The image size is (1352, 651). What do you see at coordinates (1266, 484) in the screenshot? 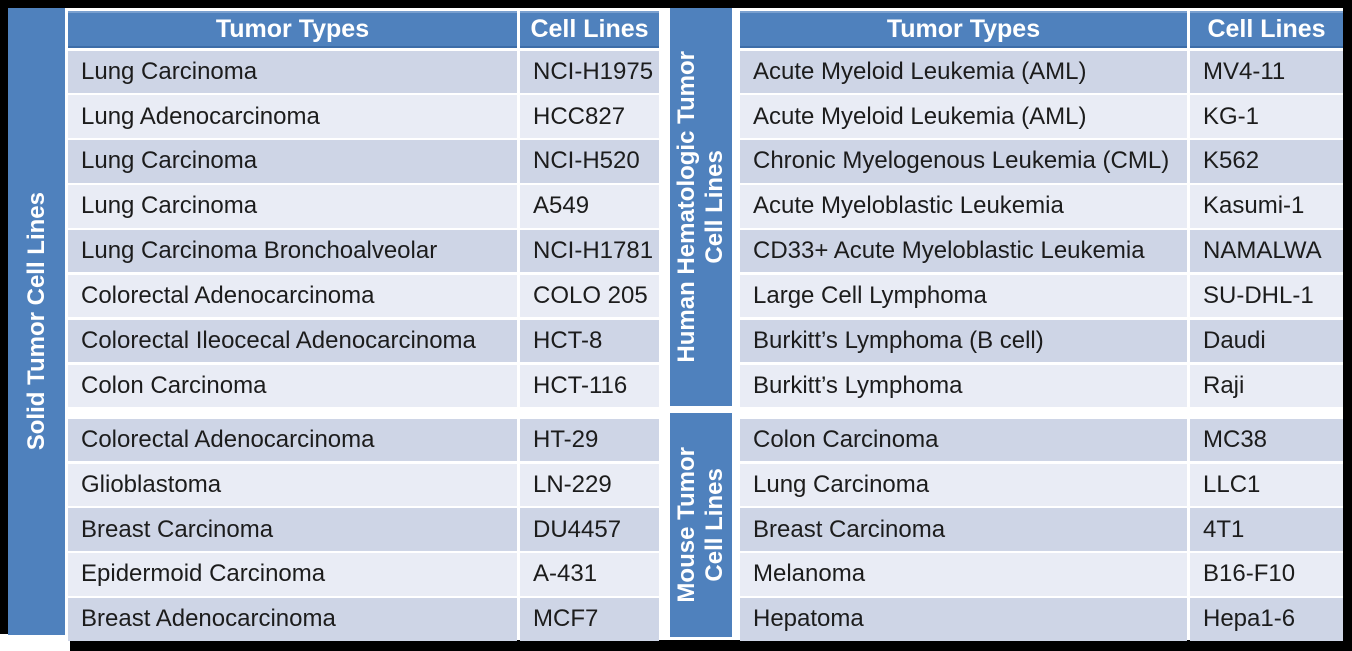
I see `cell-line-cell: LLC1` at bounding box center [1266, 484].